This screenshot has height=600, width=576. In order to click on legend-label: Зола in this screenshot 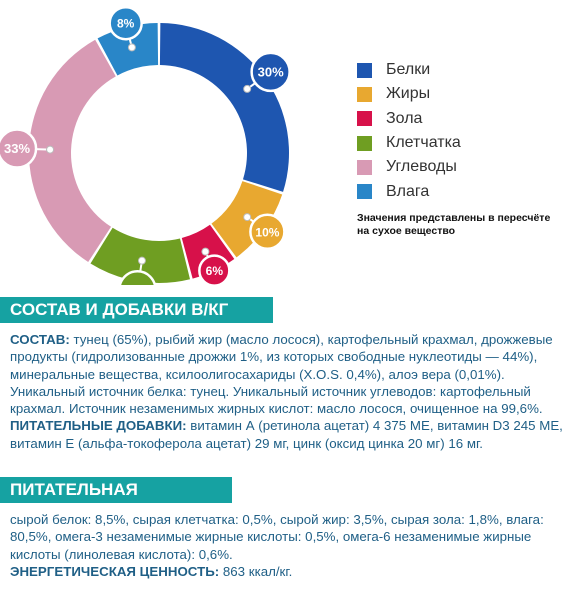, I will do `click(404, 118)`.